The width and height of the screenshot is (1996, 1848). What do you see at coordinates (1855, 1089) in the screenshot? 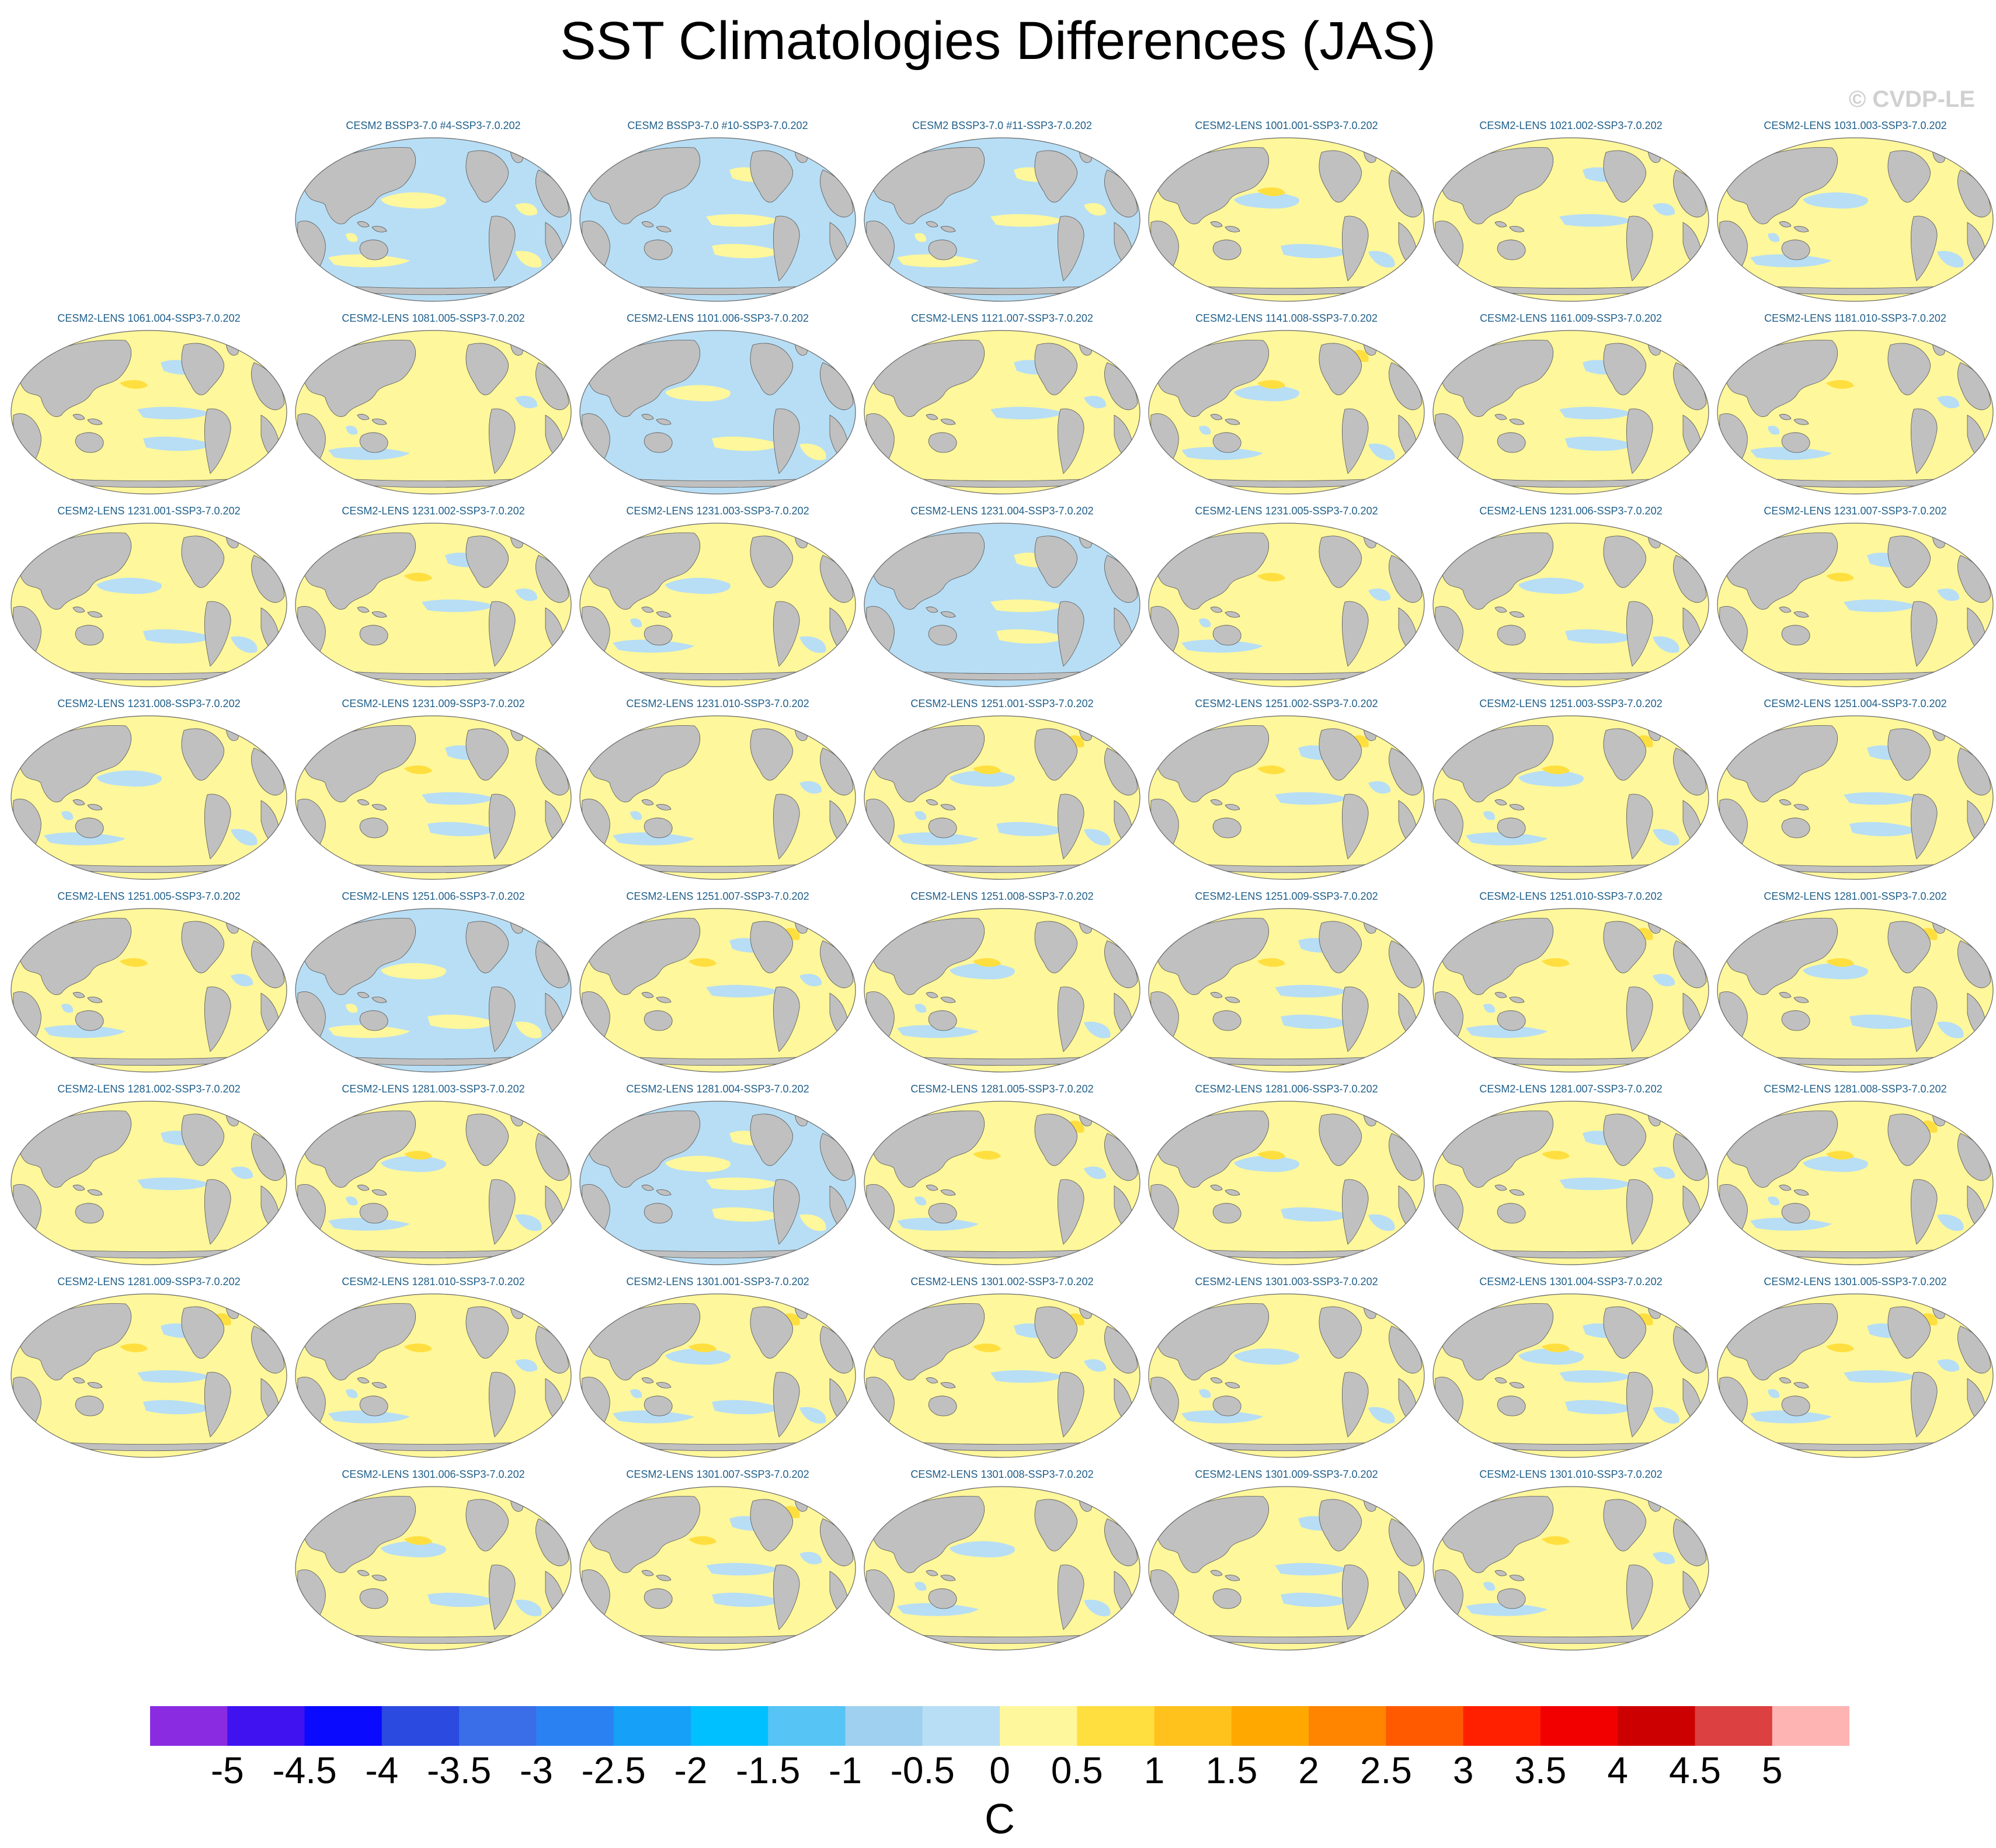
I see `panel-label: CESM2-LENS 1281.008-SSP3-7.0.202` at bounding box center [1855, 1089].